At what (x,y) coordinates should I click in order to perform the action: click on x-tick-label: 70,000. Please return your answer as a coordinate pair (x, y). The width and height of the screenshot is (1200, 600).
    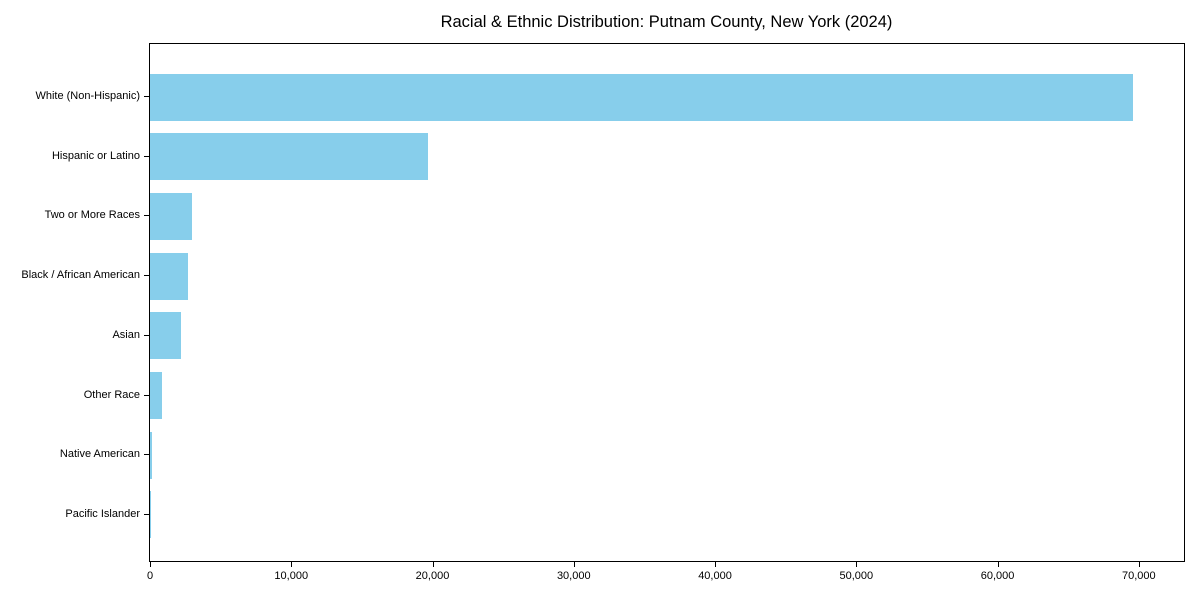
    Looking at the image, I should click on (1138, 576).